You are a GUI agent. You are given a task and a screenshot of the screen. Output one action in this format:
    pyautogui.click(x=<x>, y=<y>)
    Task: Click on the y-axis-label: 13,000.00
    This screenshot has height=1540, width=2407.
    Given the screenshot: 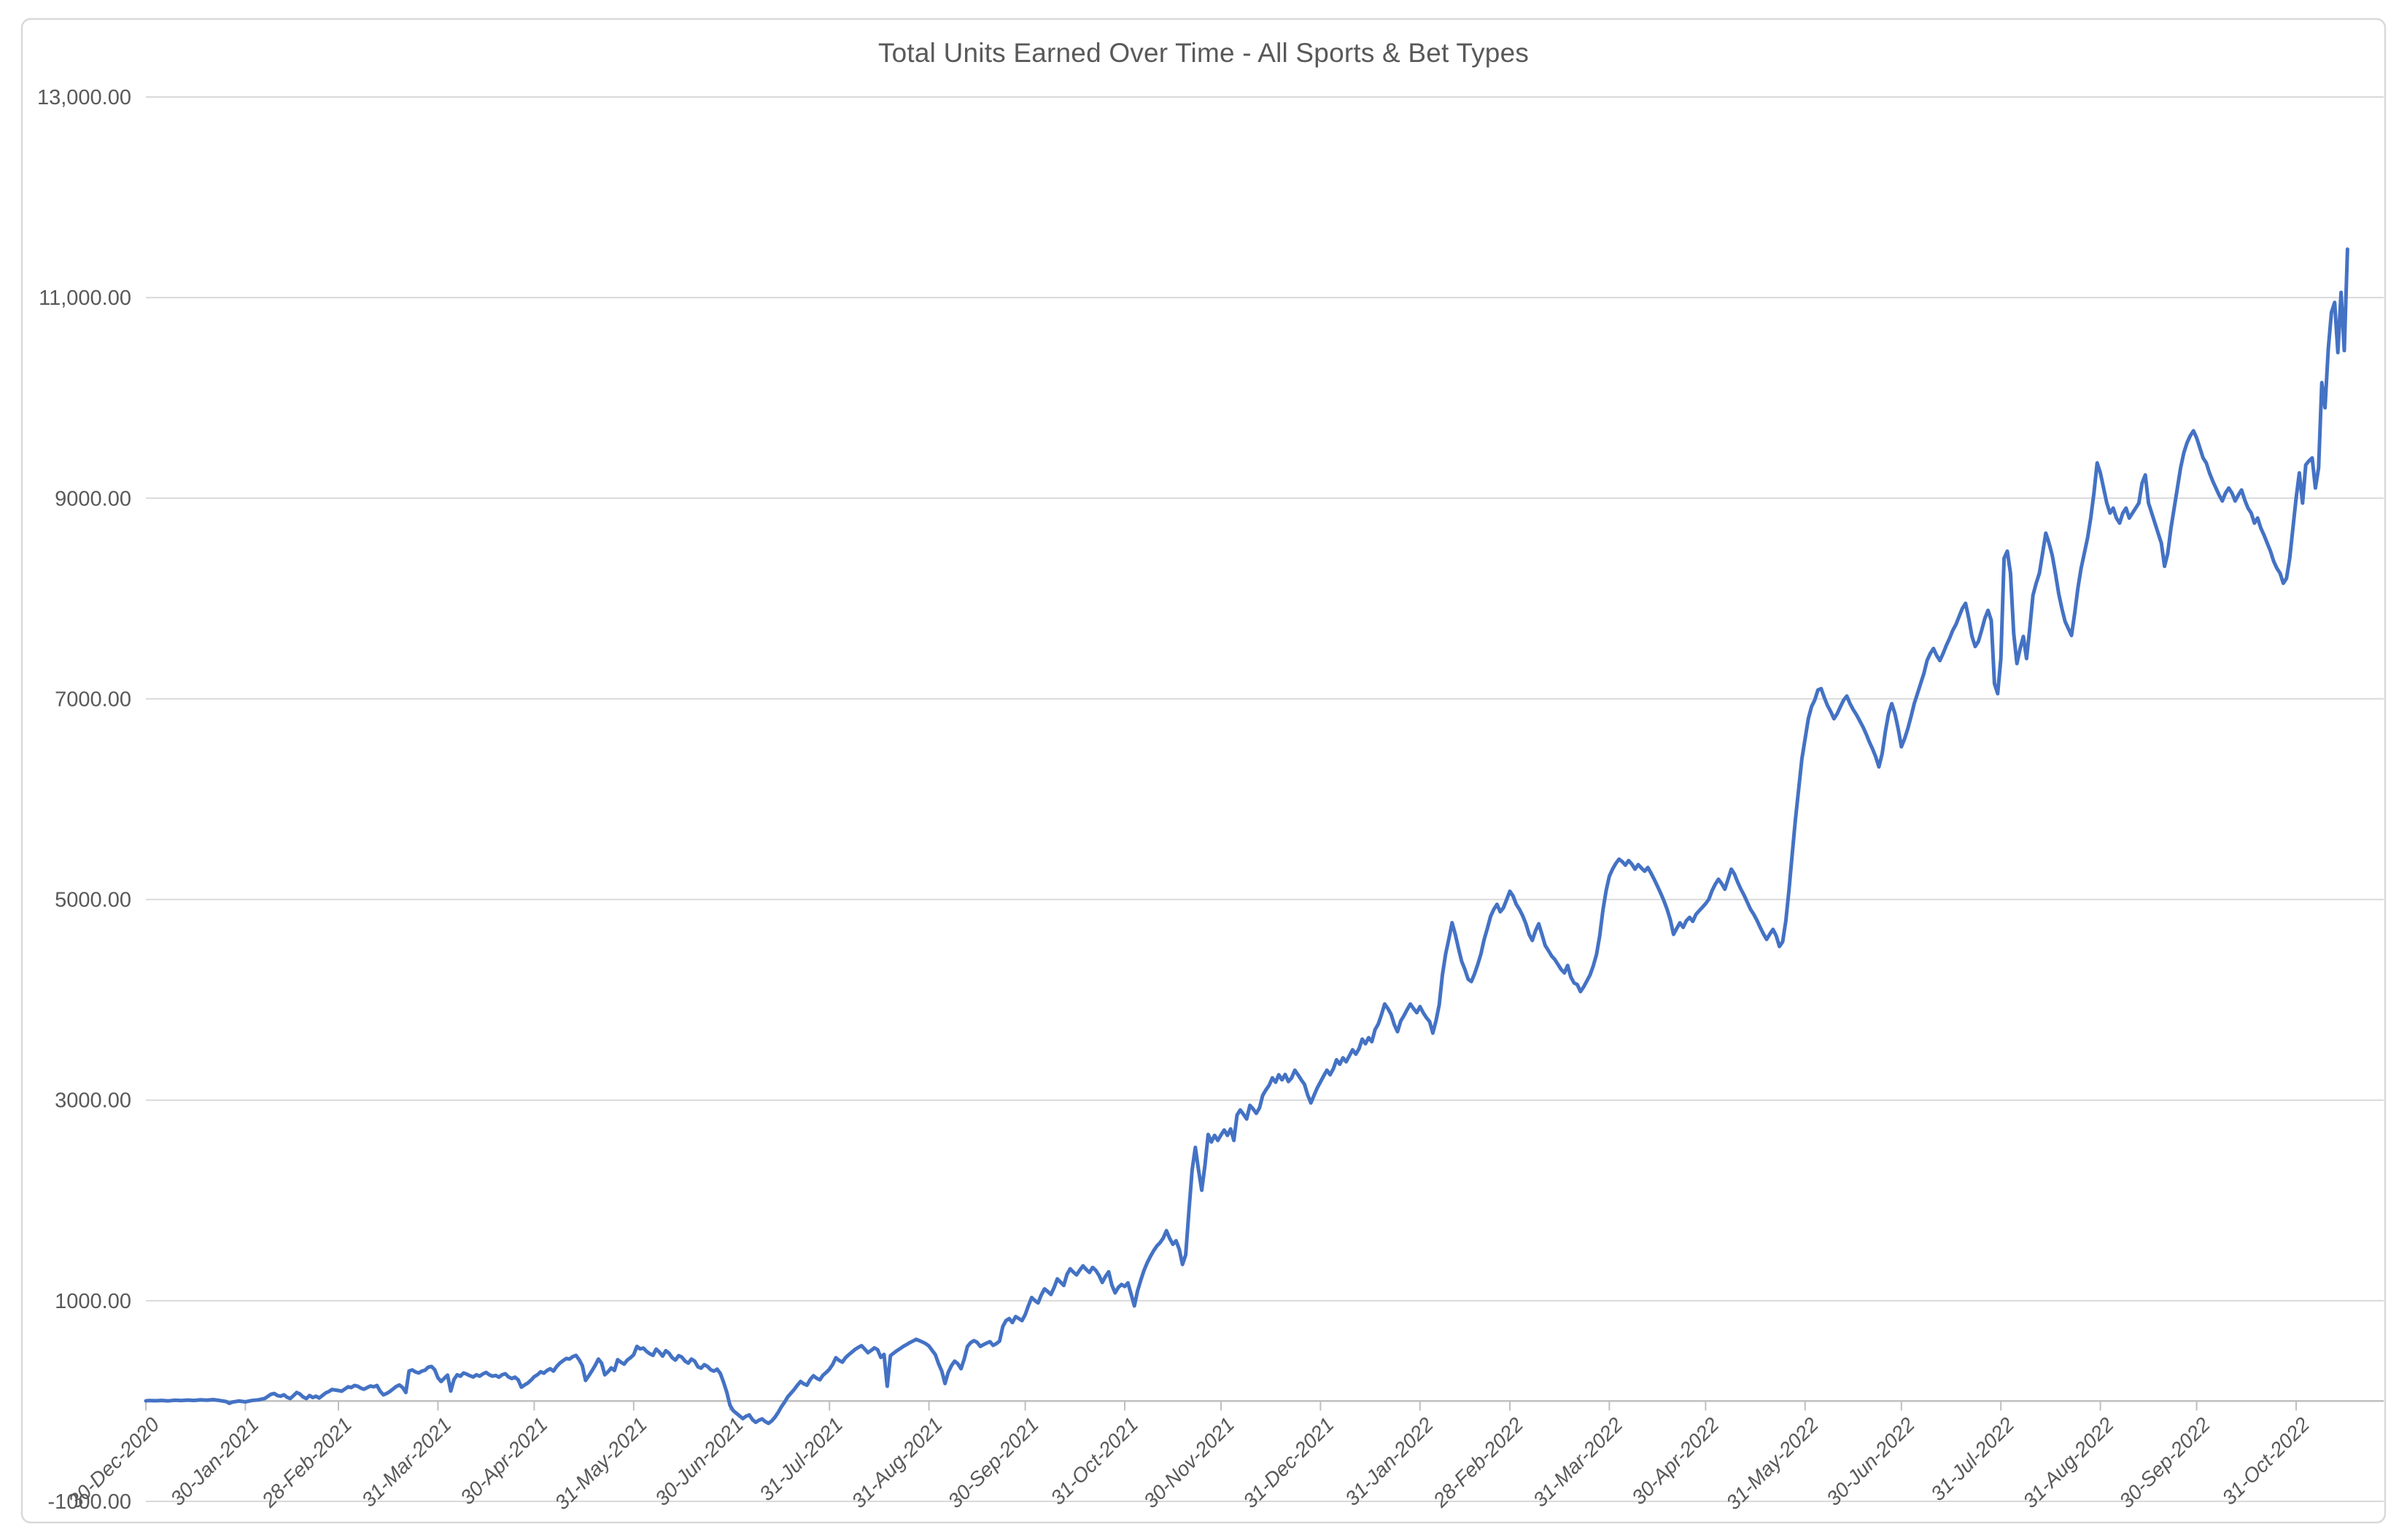 What is the action you would take?
    pyautogui.click(x=84, y=97)
    